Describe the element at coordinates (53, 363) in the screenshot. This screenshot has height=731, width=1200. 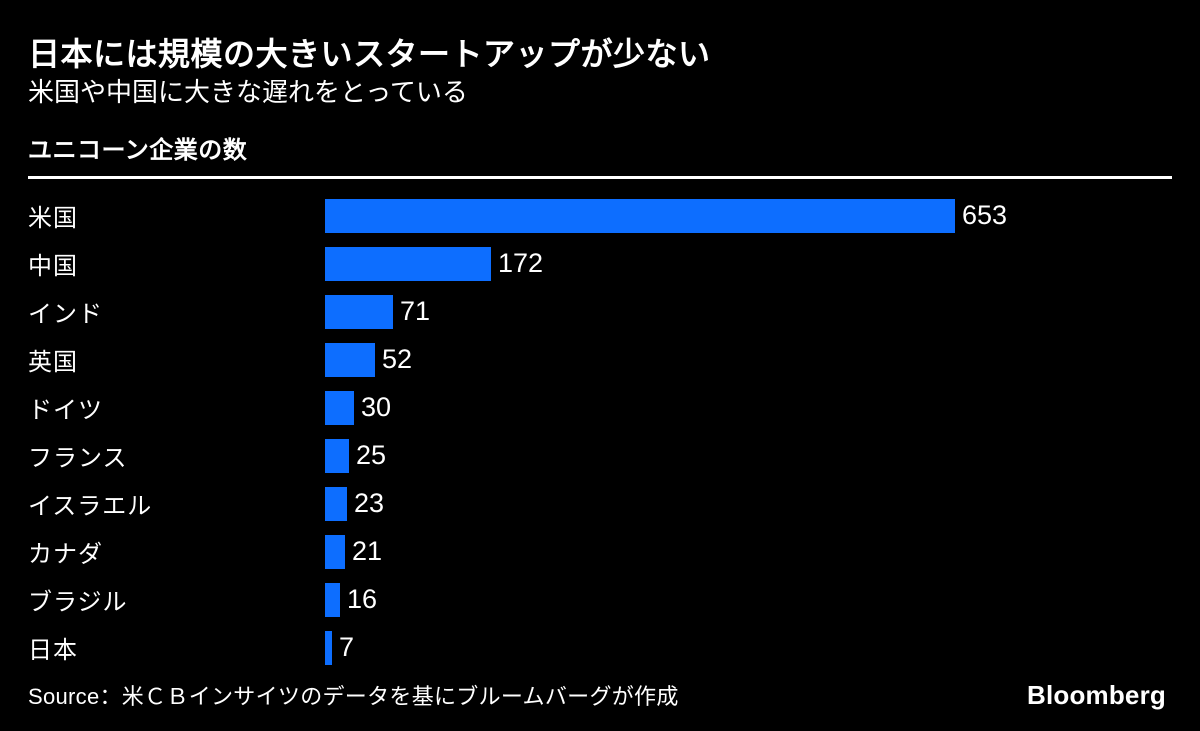
I see `country-label: 英国` at that location.